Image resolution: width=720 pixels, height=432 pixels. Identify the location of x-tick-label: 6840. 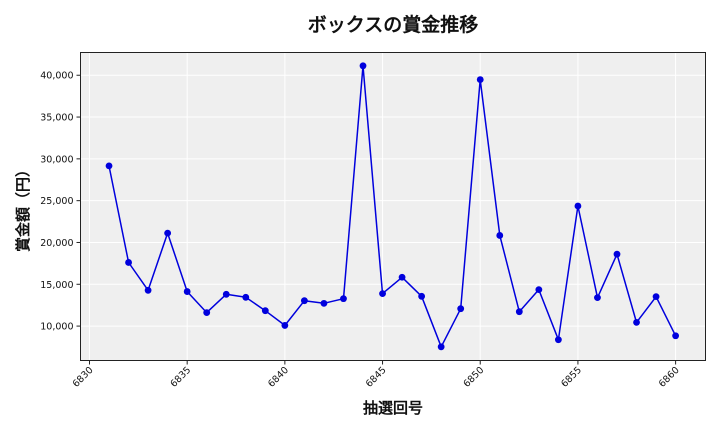
(278, 377).